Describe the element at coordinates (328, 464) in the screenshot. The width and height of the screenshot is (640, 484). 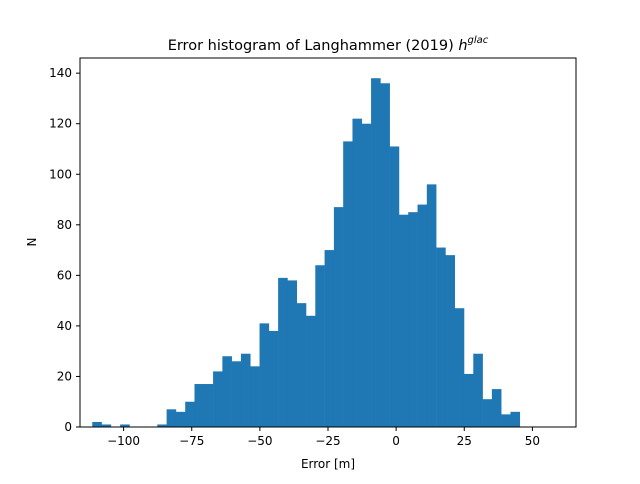
I see `x-axis-label: Error [m]` at that location.